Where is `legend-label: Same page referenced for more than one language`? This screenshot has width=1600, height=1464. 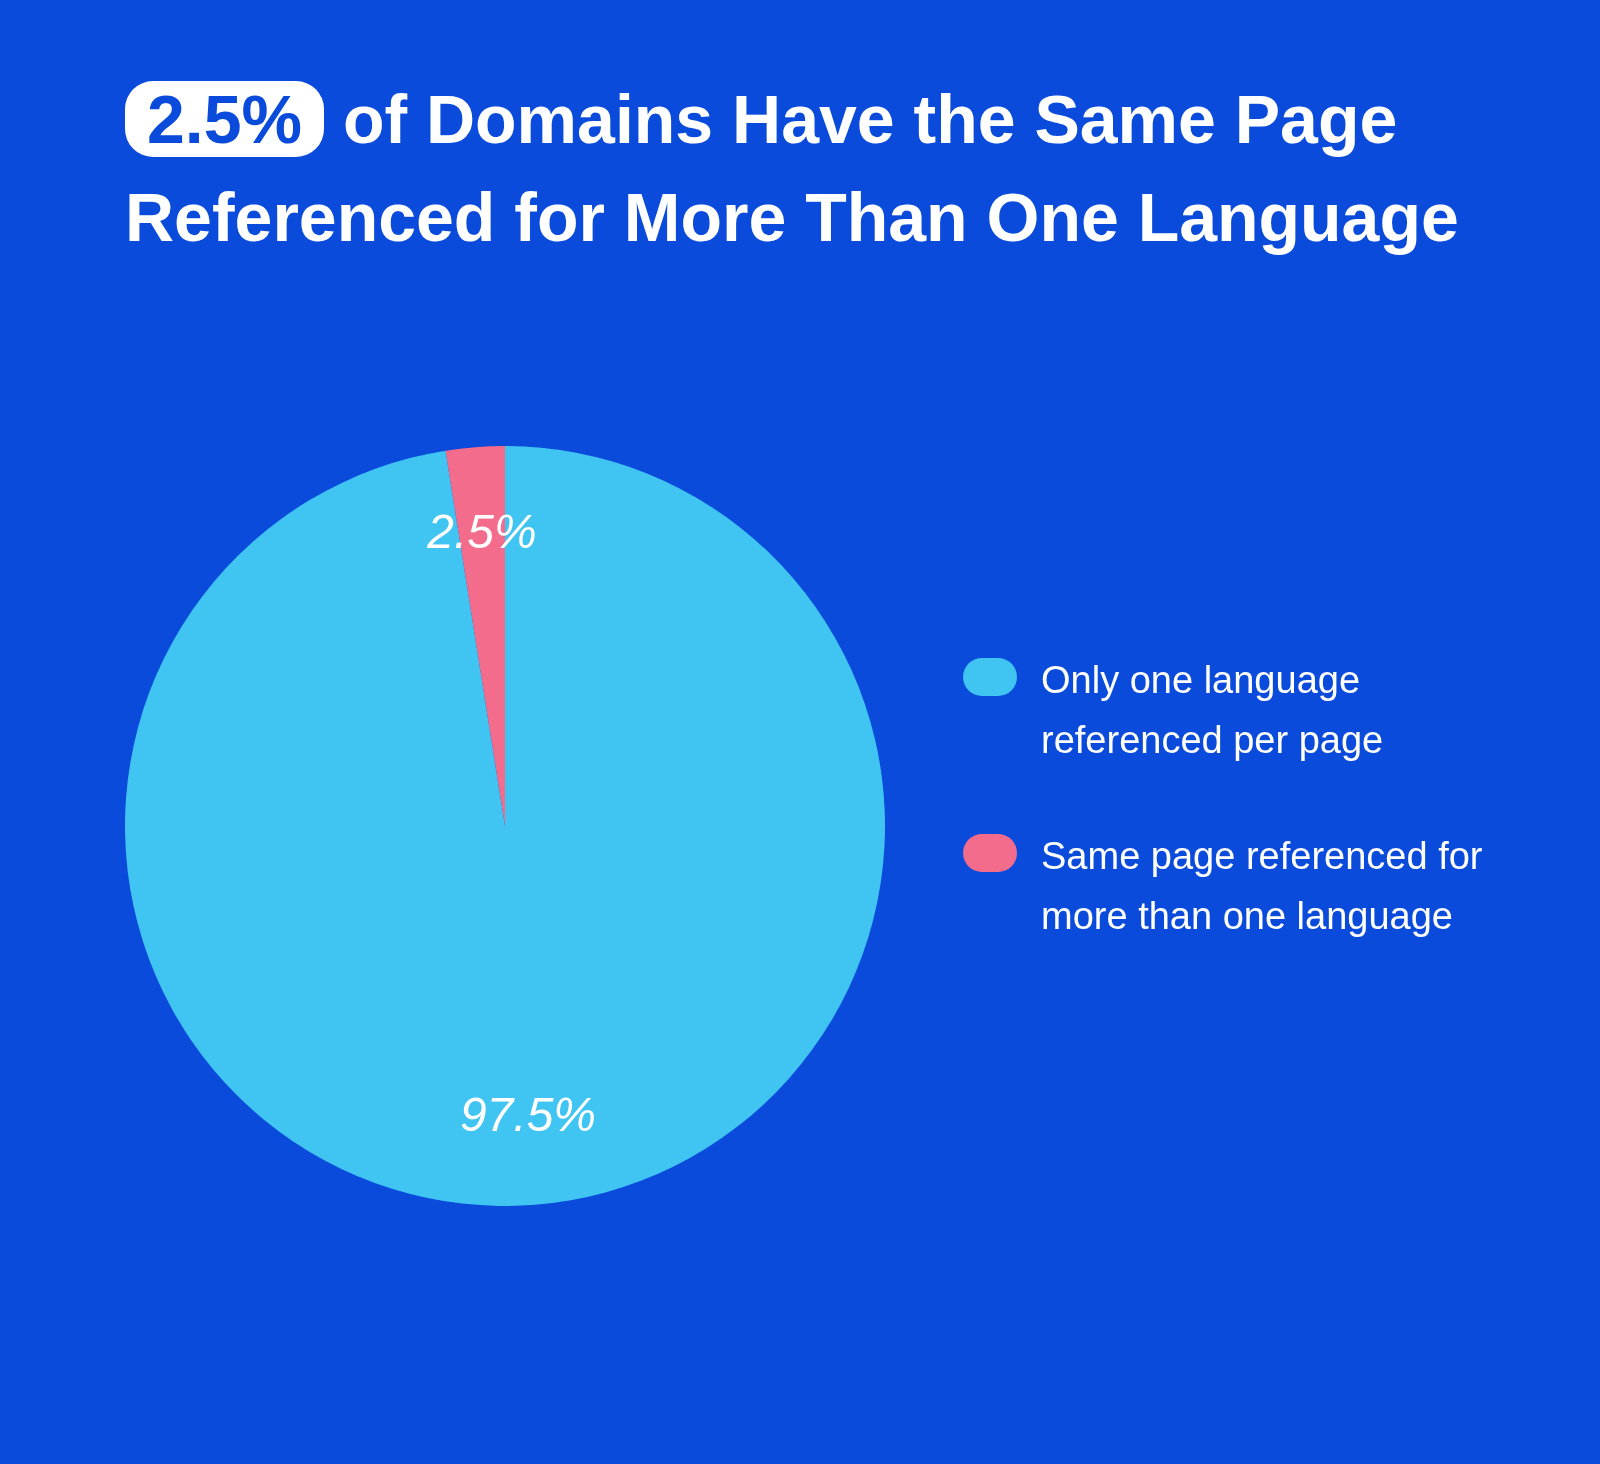 legend-label: Same page referenced for more than one language is located at coordinates (1262, 886).